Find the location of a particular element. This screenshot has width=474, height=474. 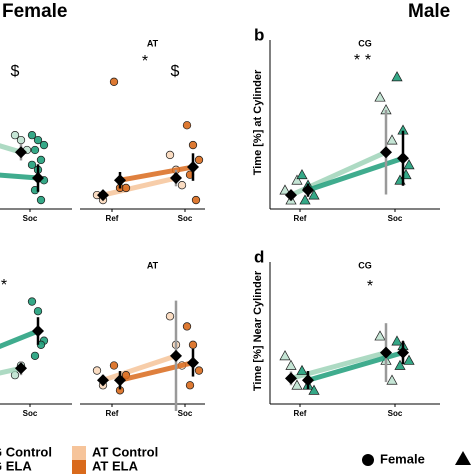

y-axis-label: Time [%] Near Cylinder is located at coordinates (258, 330).